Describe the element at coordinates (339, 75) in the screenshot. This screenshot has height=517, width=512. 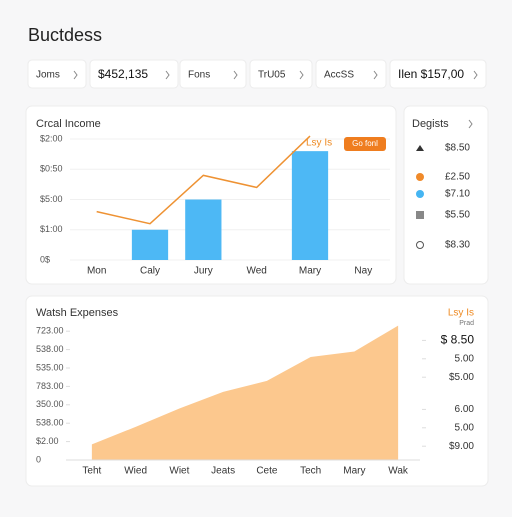
I see `tab-label: AccSS` at that location.